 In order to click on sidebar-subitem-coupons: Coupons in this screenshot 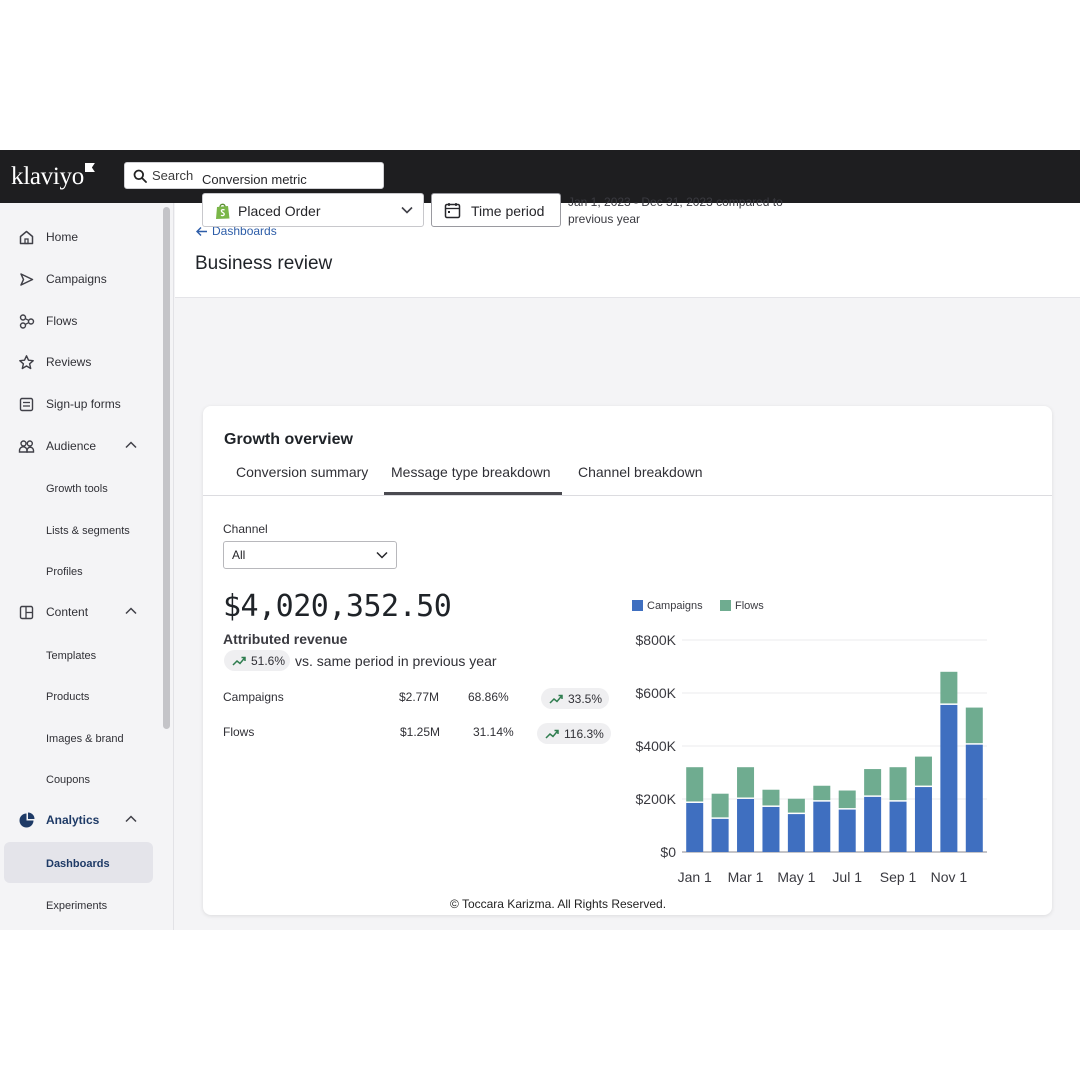, I will do `click(68, 780)`.